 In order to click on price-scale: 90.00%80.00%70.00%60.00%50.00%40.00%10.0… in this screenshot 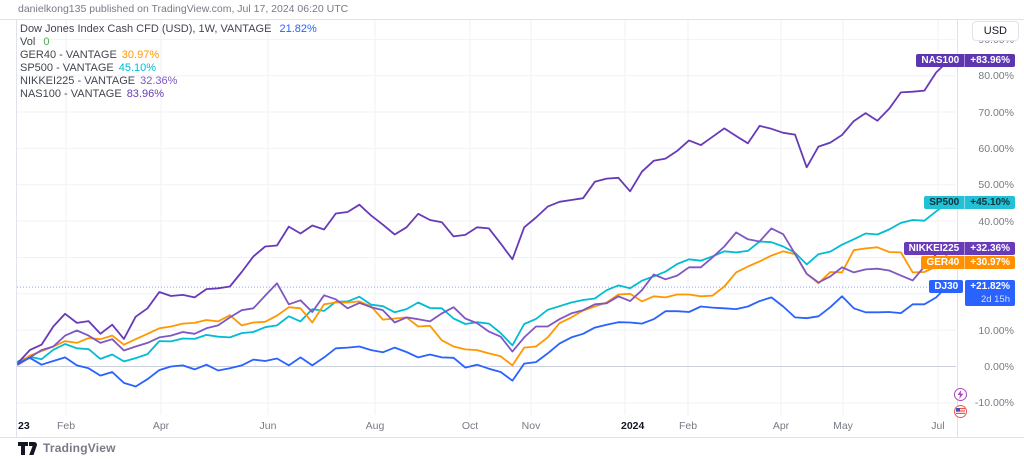, I will do `click(990, 228)`.